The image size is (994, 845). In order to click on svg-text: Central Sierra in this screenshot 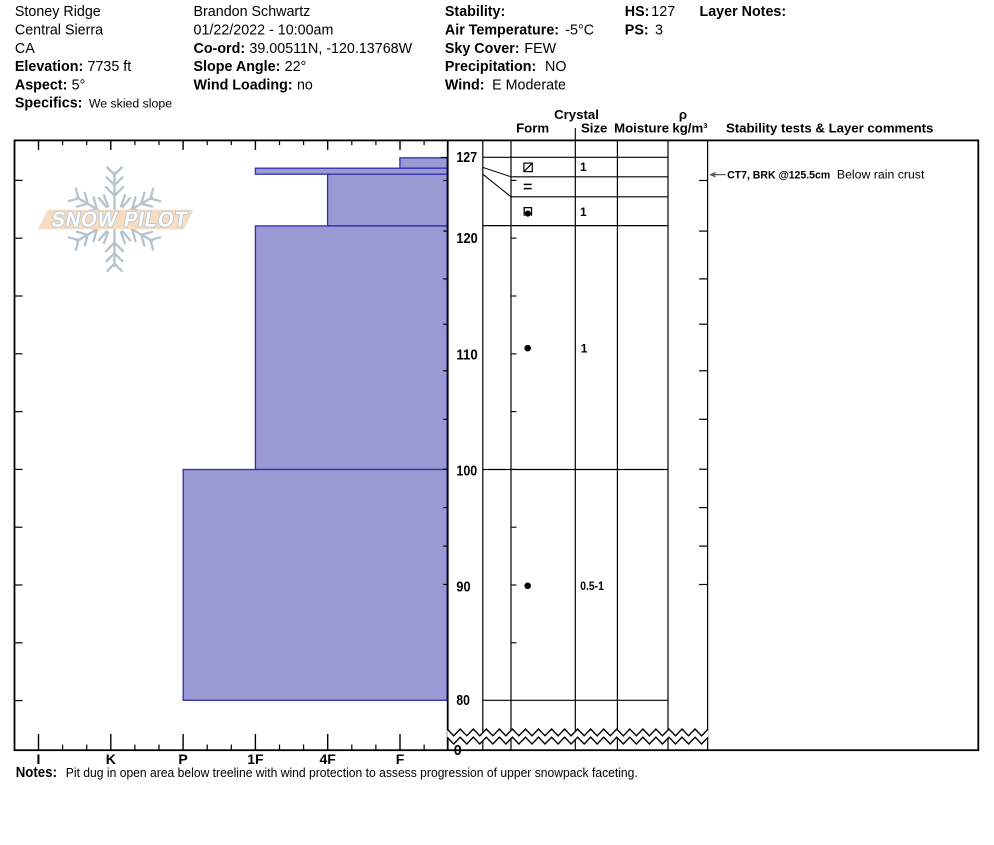, I will do `click(59, 31)`.